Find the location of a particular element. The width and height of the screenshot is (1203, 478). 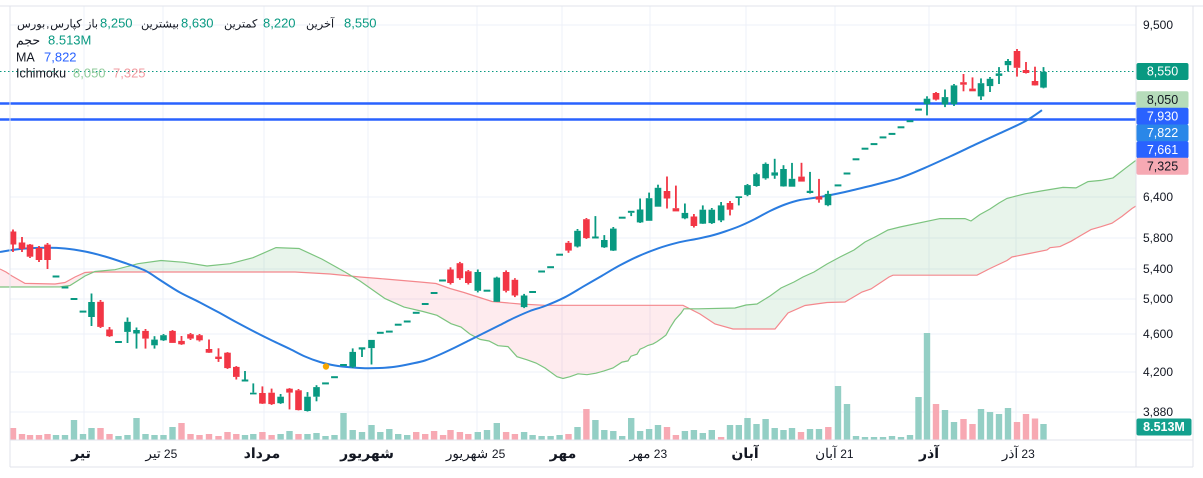

svg-text: Ichimoku is located at coordinates (41, 74).